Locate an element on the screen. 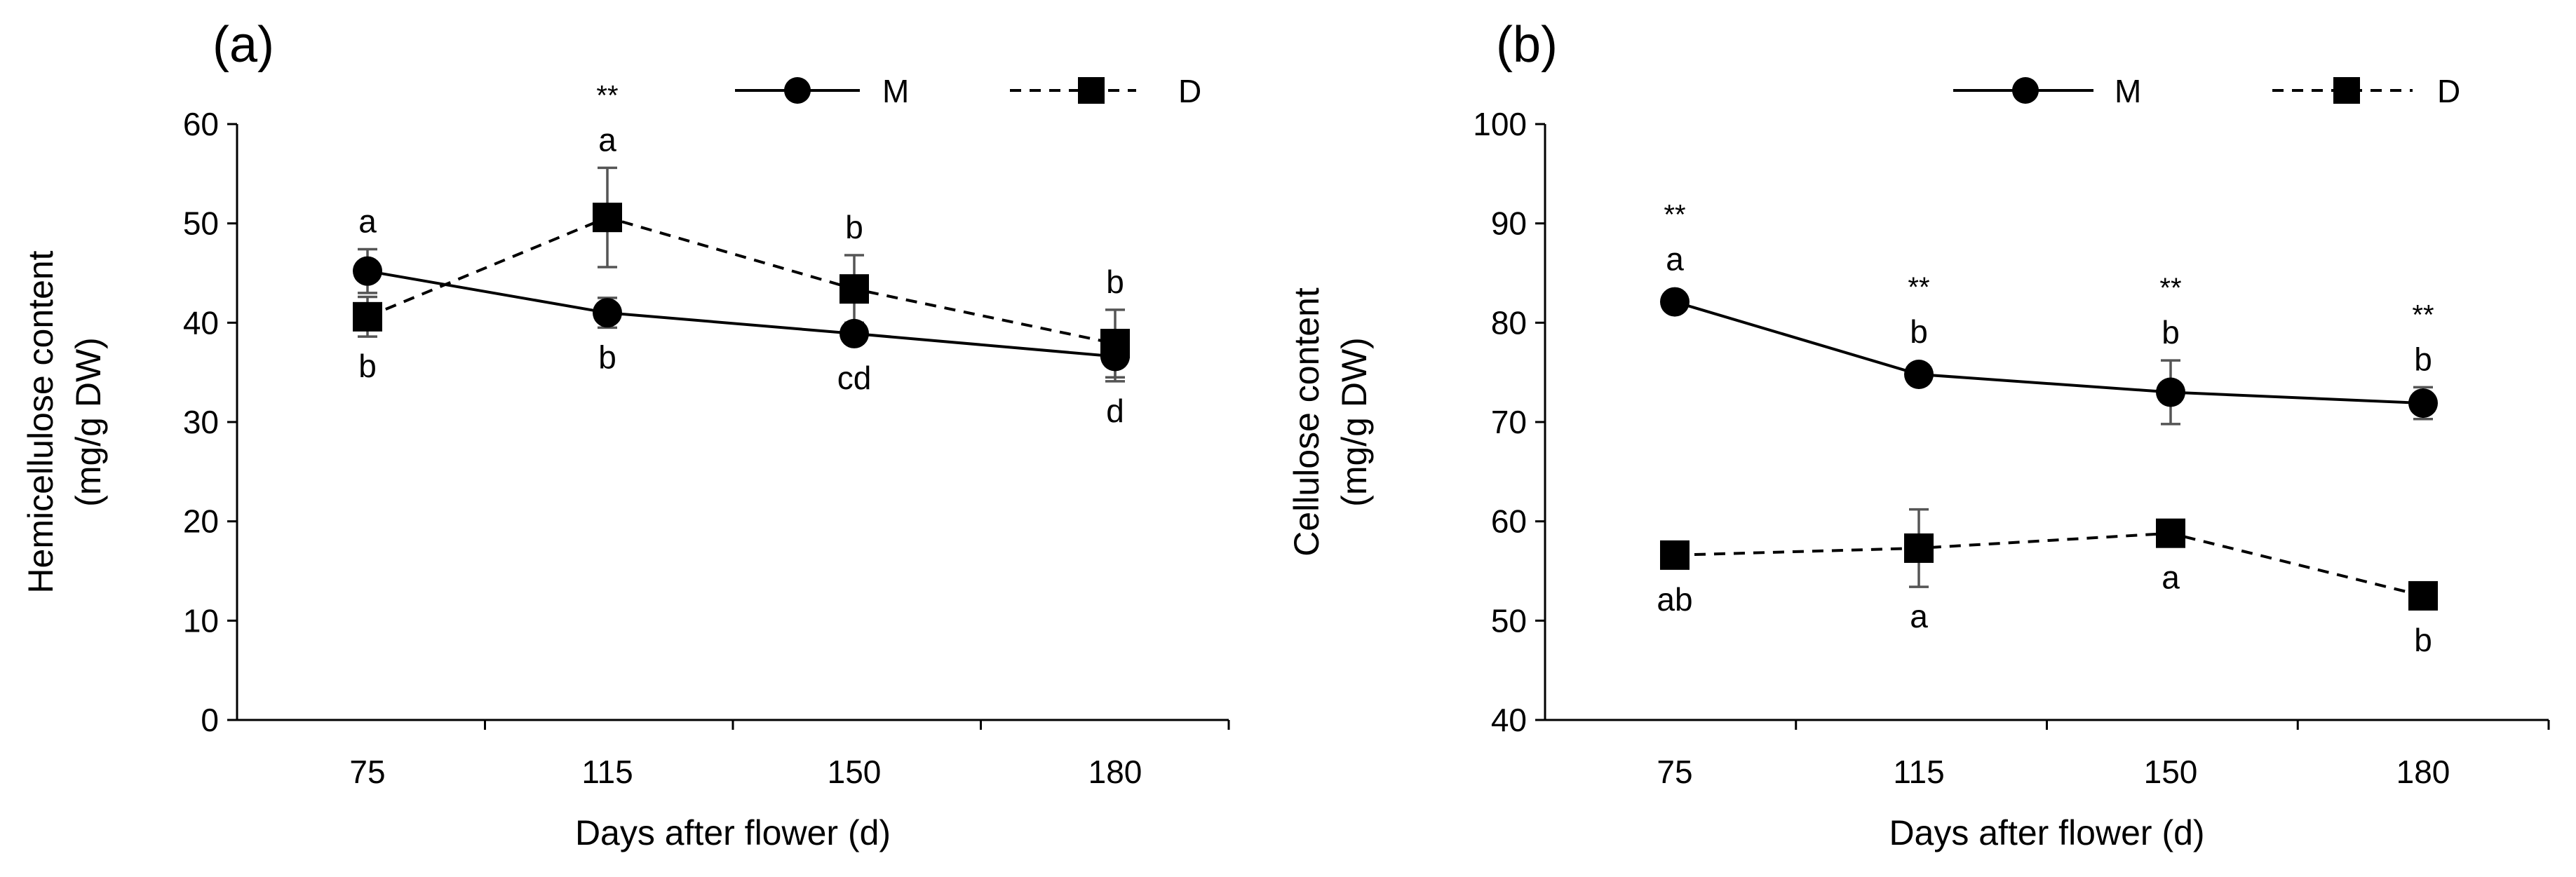  panel-label: (b) is located at coordinates (1527, 45).